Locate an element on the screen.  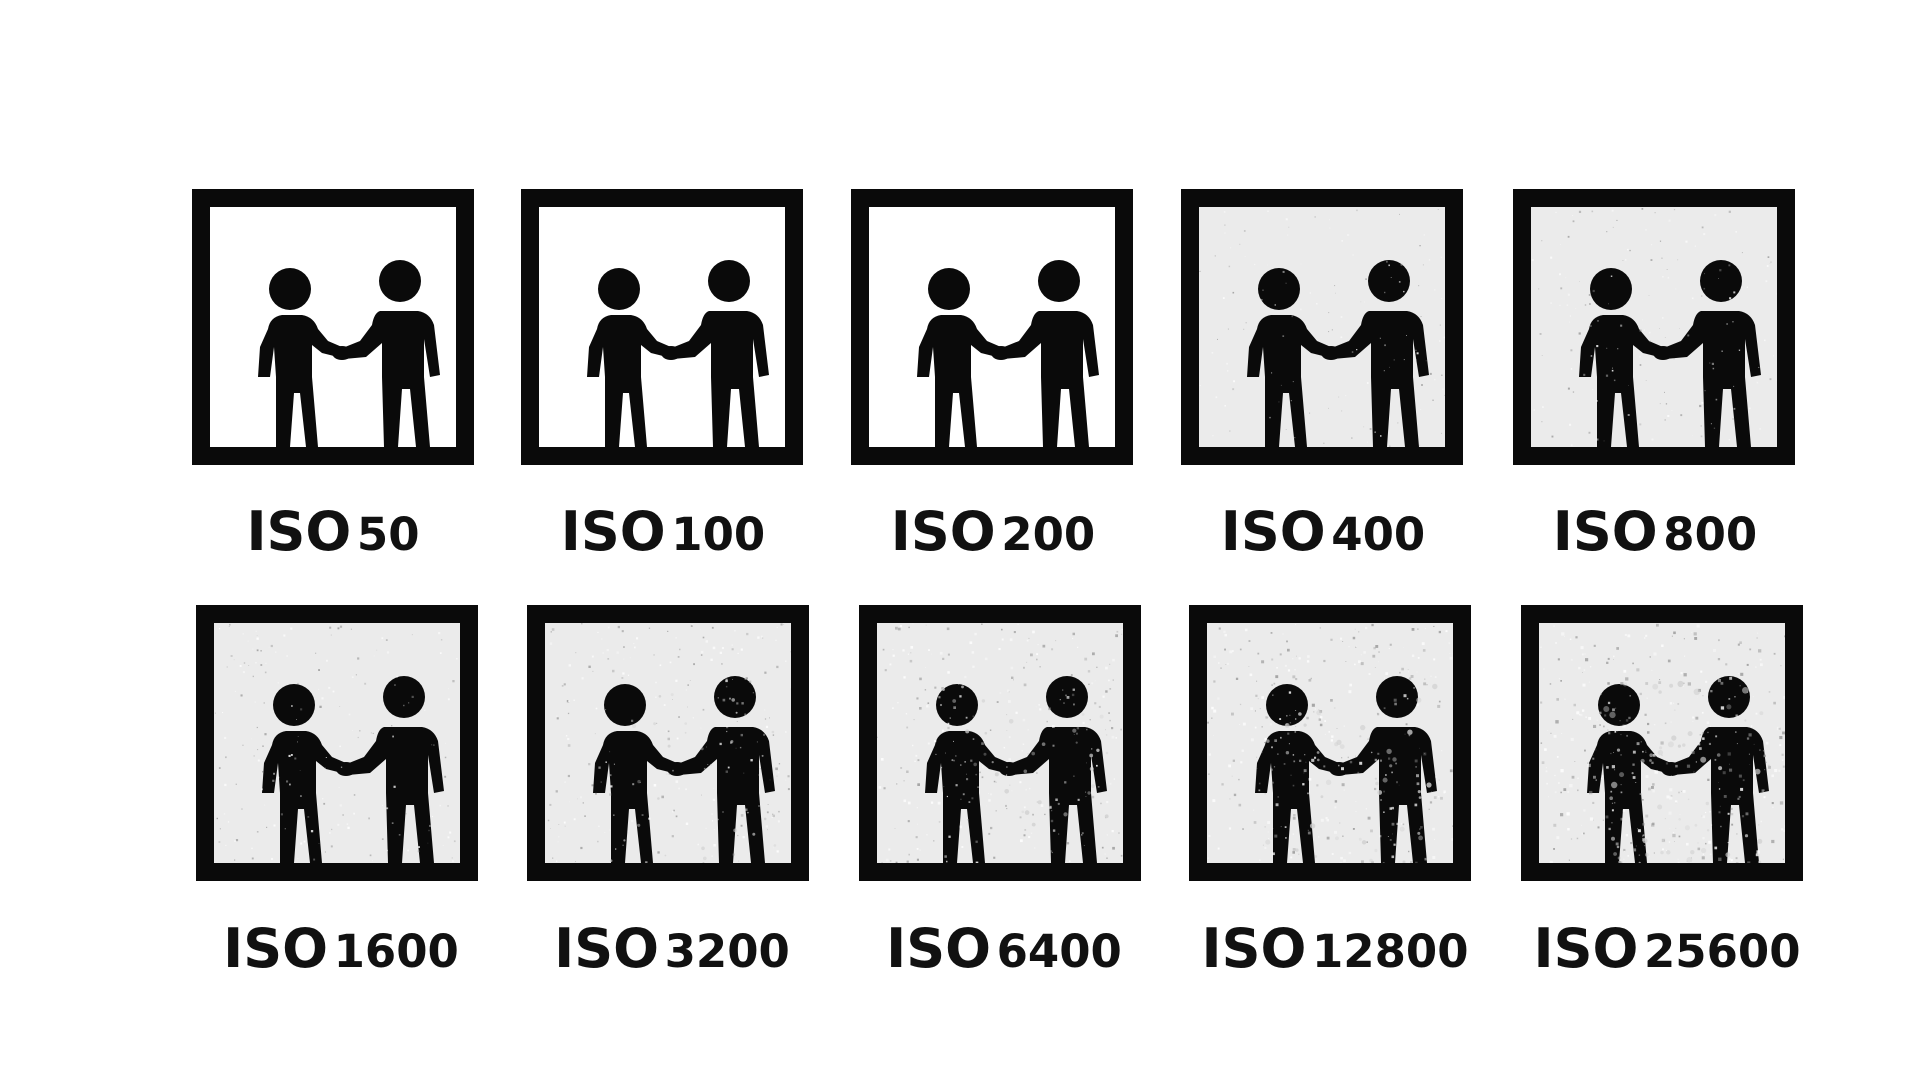
iso-value: 400 is located at coordinates (1378, 534).